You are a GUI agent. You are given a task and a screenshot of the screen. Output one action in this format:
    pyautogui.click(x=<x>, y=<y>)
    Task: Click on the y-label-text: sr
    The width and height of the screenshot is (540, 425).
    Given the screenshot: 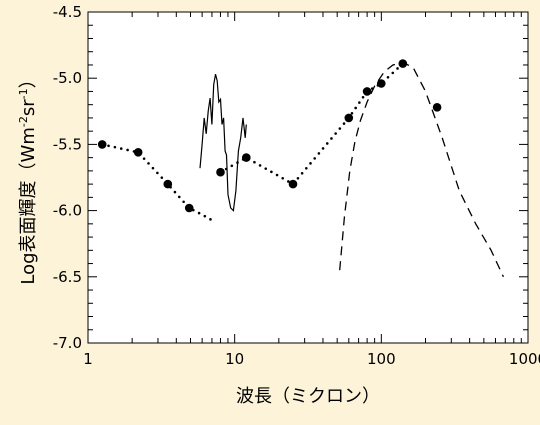 What is the action you would take?
    pyautogui.click(x=28, y=107)
    